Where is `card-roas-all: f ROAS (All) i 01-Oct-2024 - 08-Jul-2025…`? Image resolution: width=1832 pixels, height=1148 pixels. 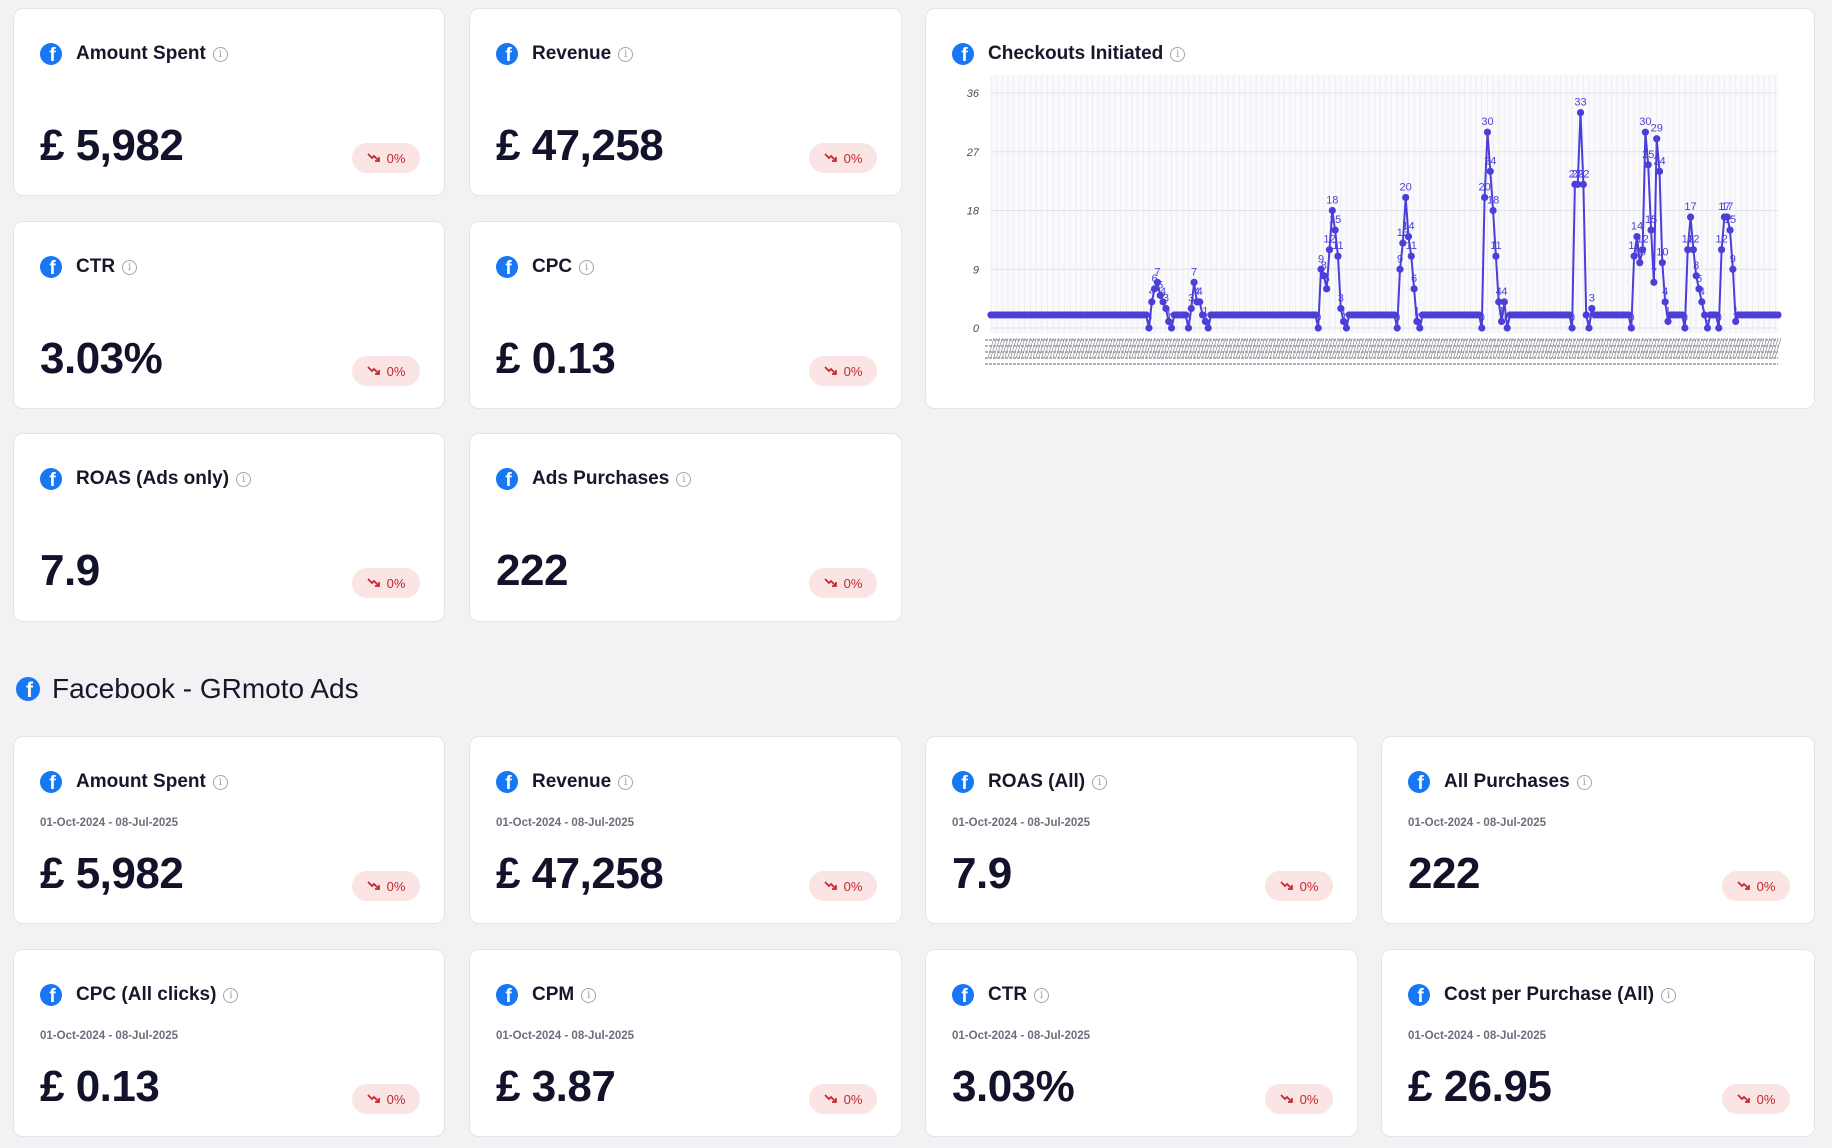 card-roas-all: f ROAS (All) i 01-Oct-2024 - 08-Jul-2025… is located at coordinates (1141, 830).